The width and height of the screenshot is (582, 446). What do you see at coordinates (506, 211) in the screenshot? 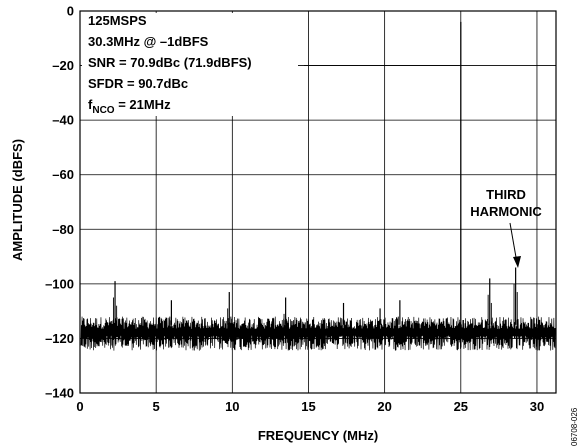
I see `third-harmonic-label-line2: HARMONIC` at bounding box center [506, 211].